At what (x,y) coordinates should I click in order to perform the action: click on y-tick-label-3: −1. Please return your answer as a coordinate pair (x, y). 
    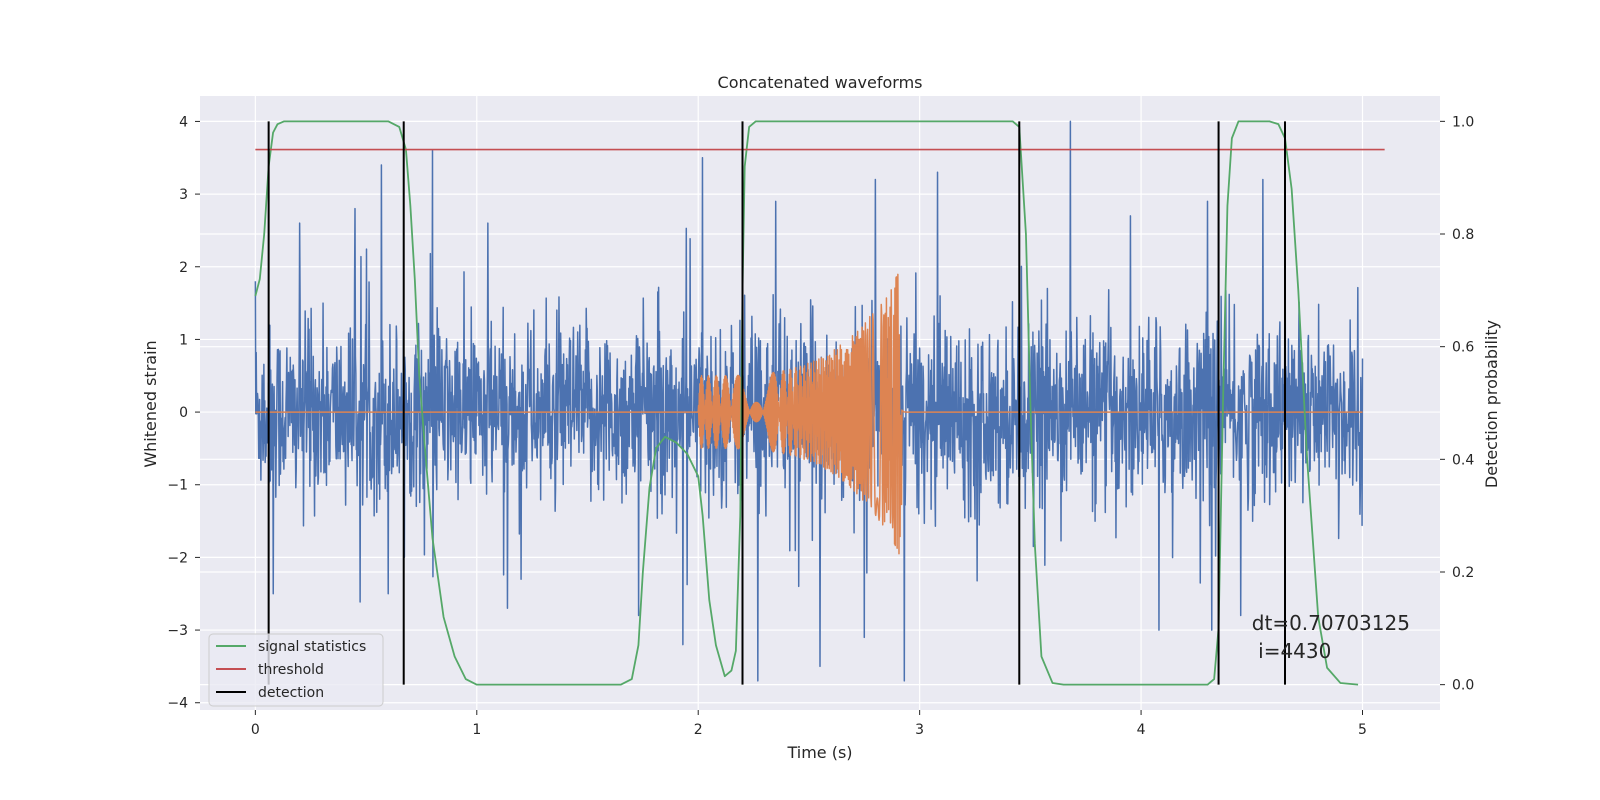
    Looking at the image, I should click on (177, 486).